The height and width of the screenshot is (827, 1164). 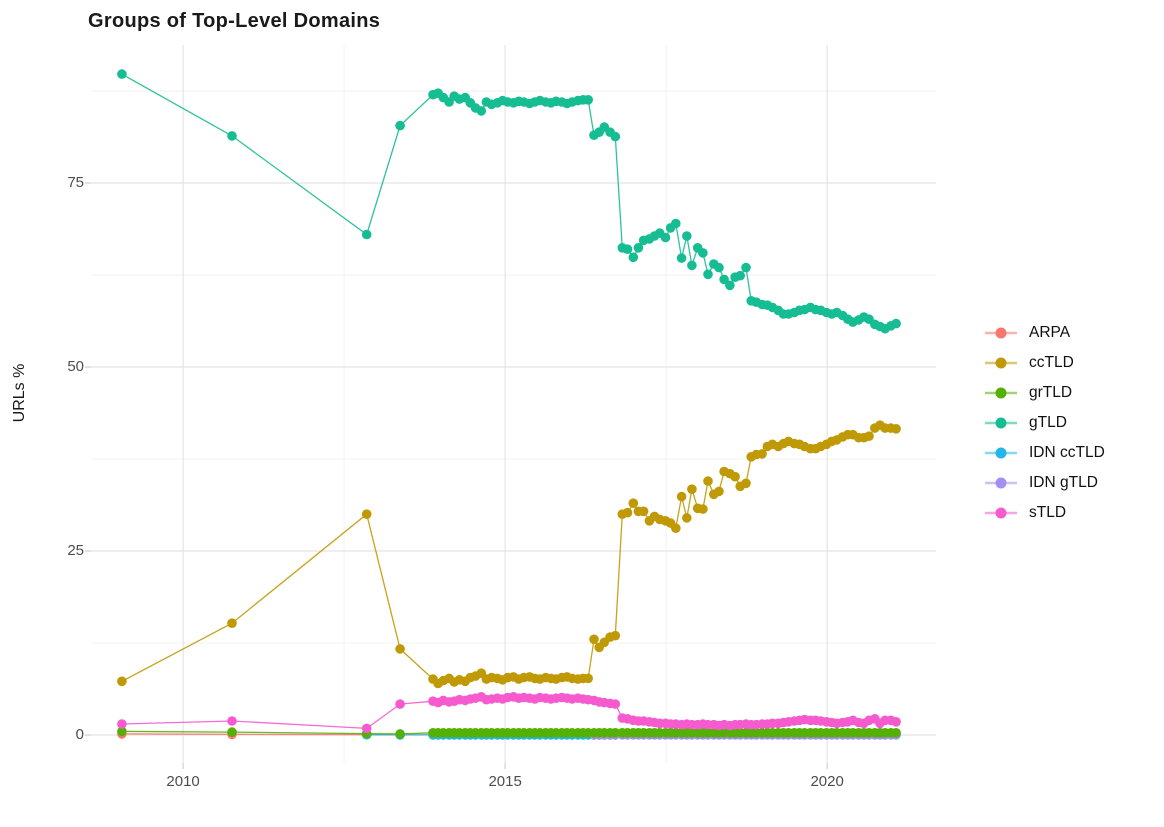 I want to click on chart-title: Groups of Top-Level Domains, so click(x=234, y=21).